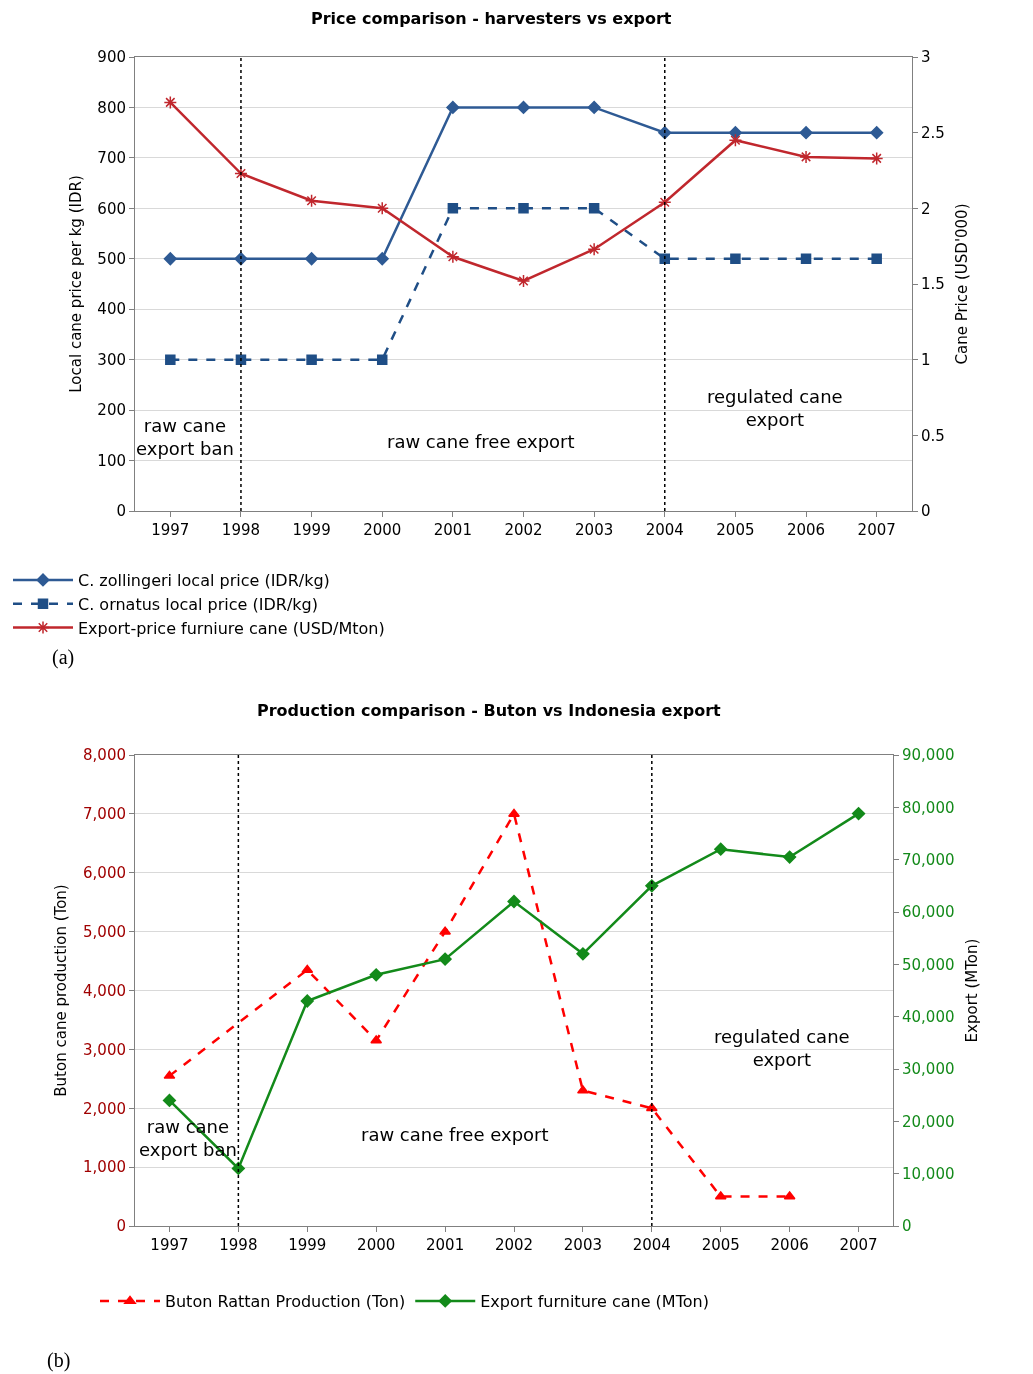 This screenshot has width=1033, height=1374. Describe the element at coordinates (928, 859) in the screenshot. I see `y2-tick-label: 70,000` at that location.